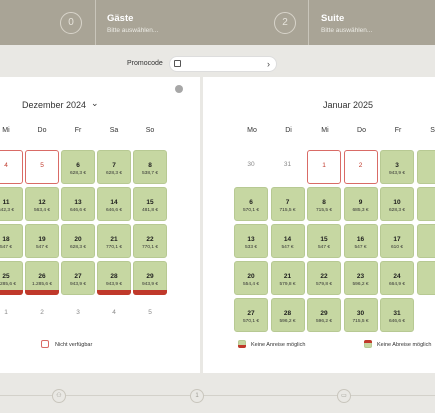 This screenshot has width=435, height=413. Describe the element at coordinates (41, 247) in the screenshot. I see `day-price: 547 €` at that location.